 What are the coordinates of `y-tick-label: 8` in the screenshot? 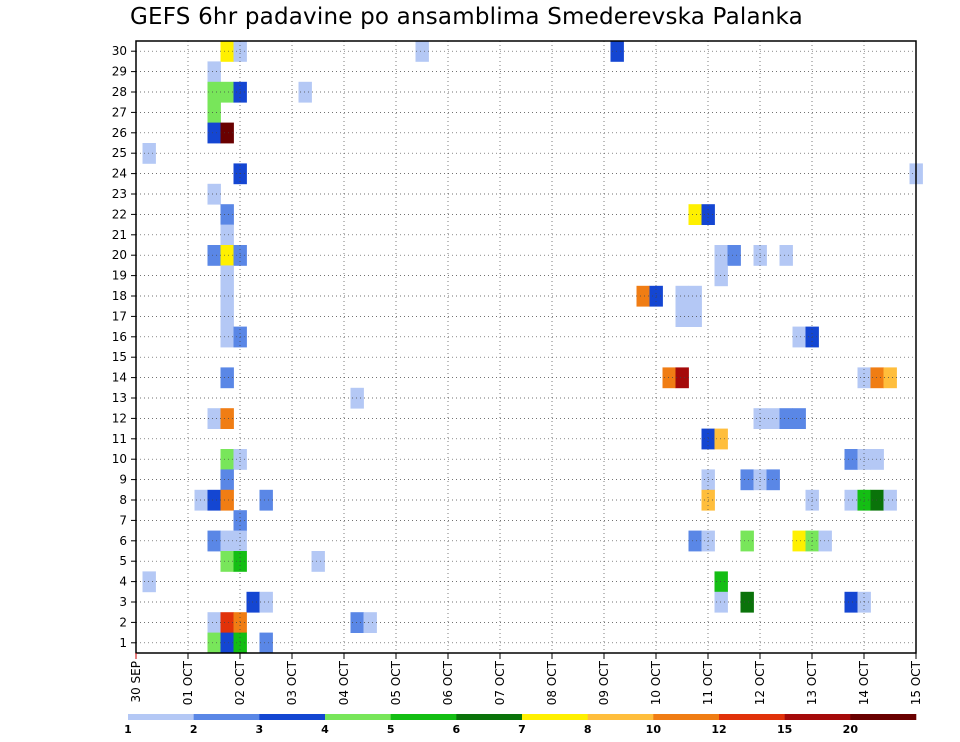 It's located at (123, 500).